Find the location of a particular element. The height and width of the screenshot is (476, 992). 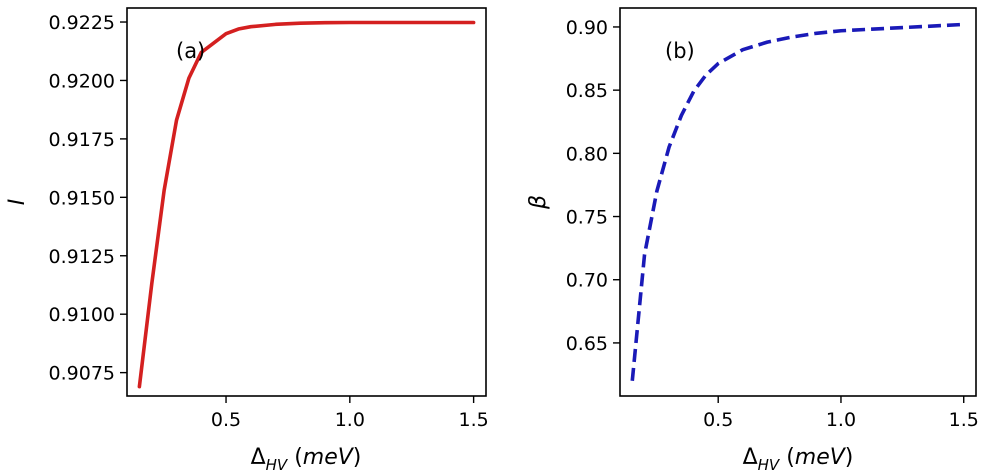

panel-a-xlabel-open: ( is located at coordinates (295, 457).